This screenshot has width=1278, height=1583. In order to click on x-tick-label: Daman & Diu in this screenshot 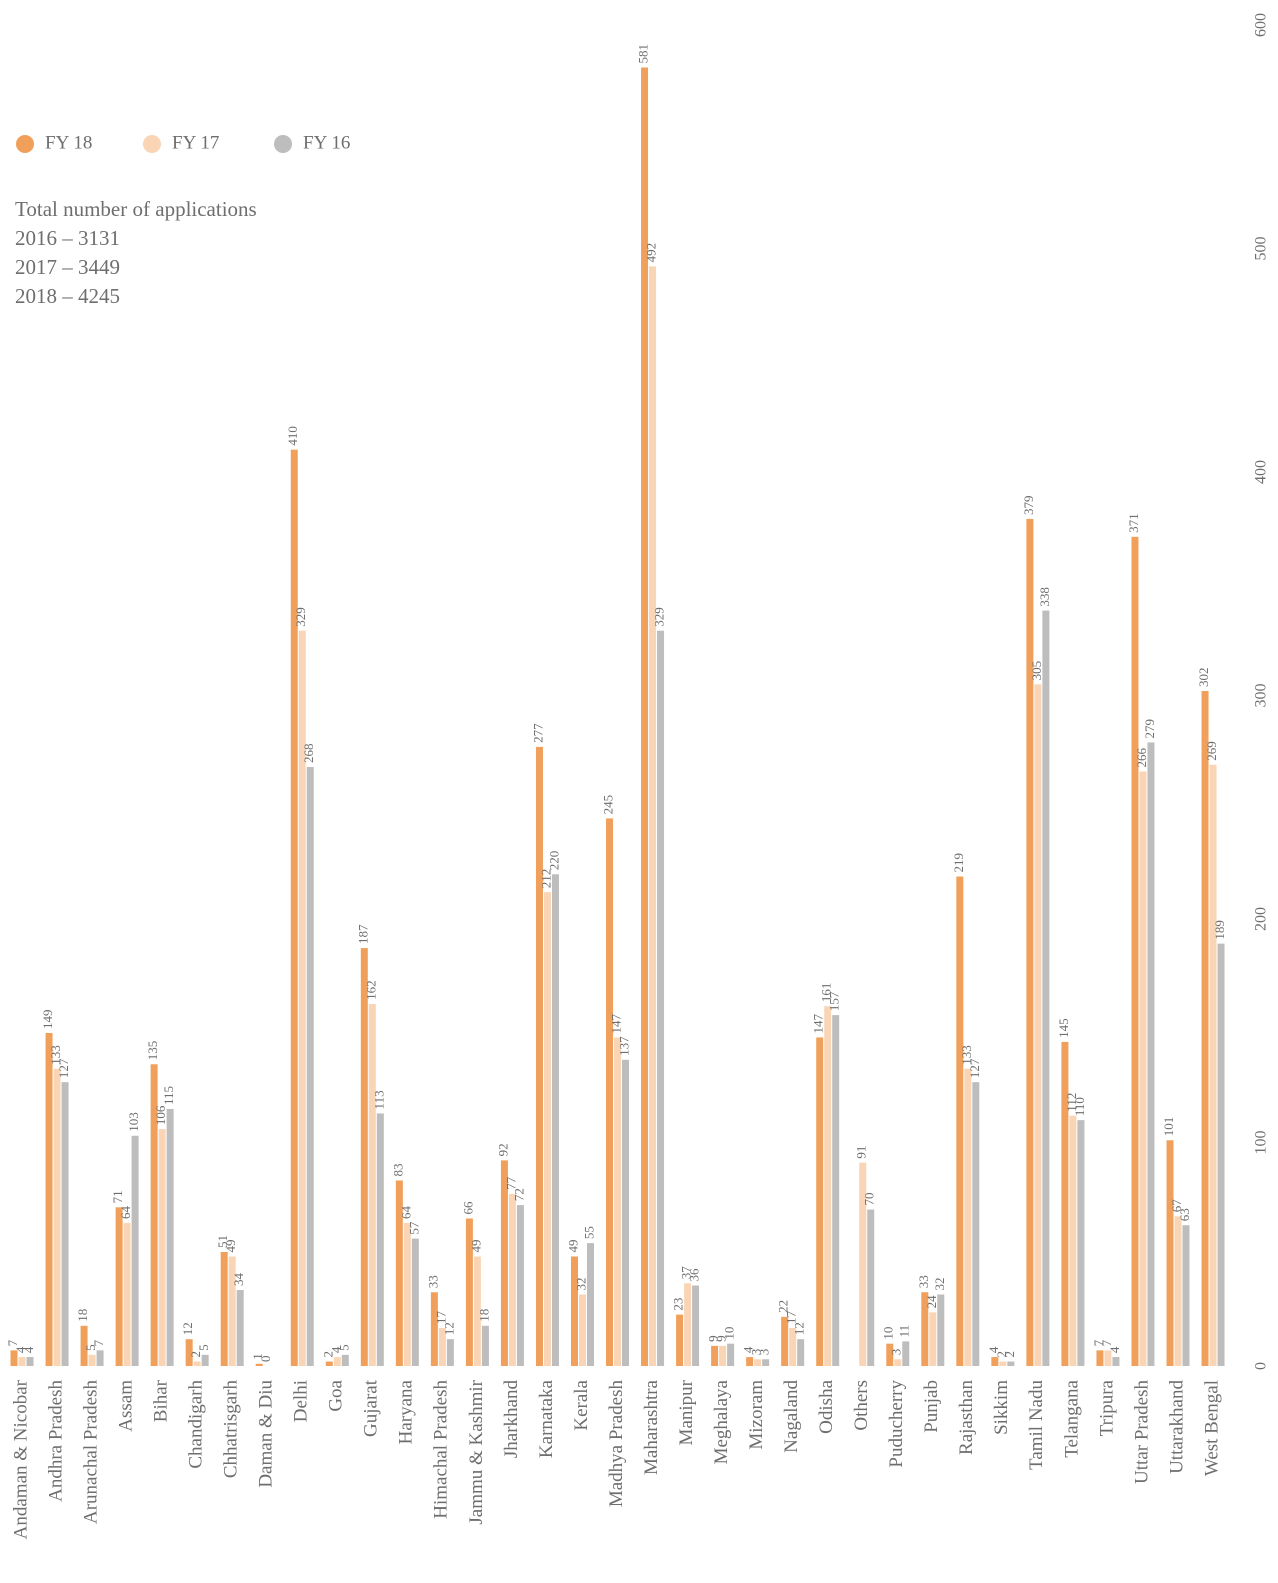, I will do `click(266, 1434)`.